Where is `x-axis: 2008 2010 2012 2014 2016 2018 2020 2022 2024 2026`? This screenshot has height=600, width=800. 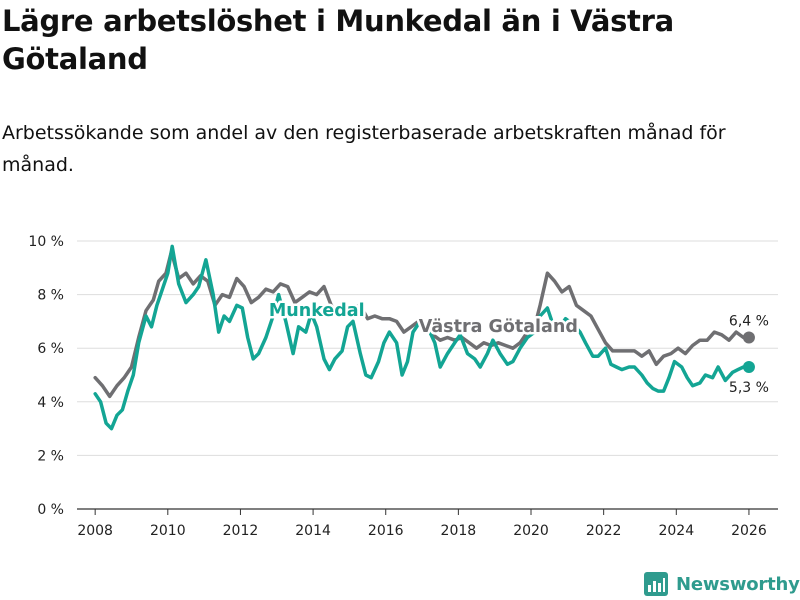 x-axis: 2008 2010 2012 2014 2016 2018 2020 2022 2024 2026 is located at coordinates (422, 524).